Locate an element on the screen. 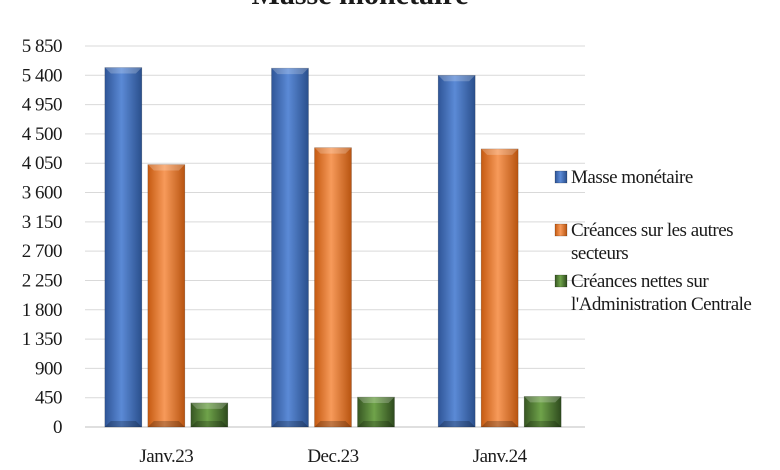 This screenshot has height=470, width=780. y-tick-label: 900 is located at coordinates (48, 368).